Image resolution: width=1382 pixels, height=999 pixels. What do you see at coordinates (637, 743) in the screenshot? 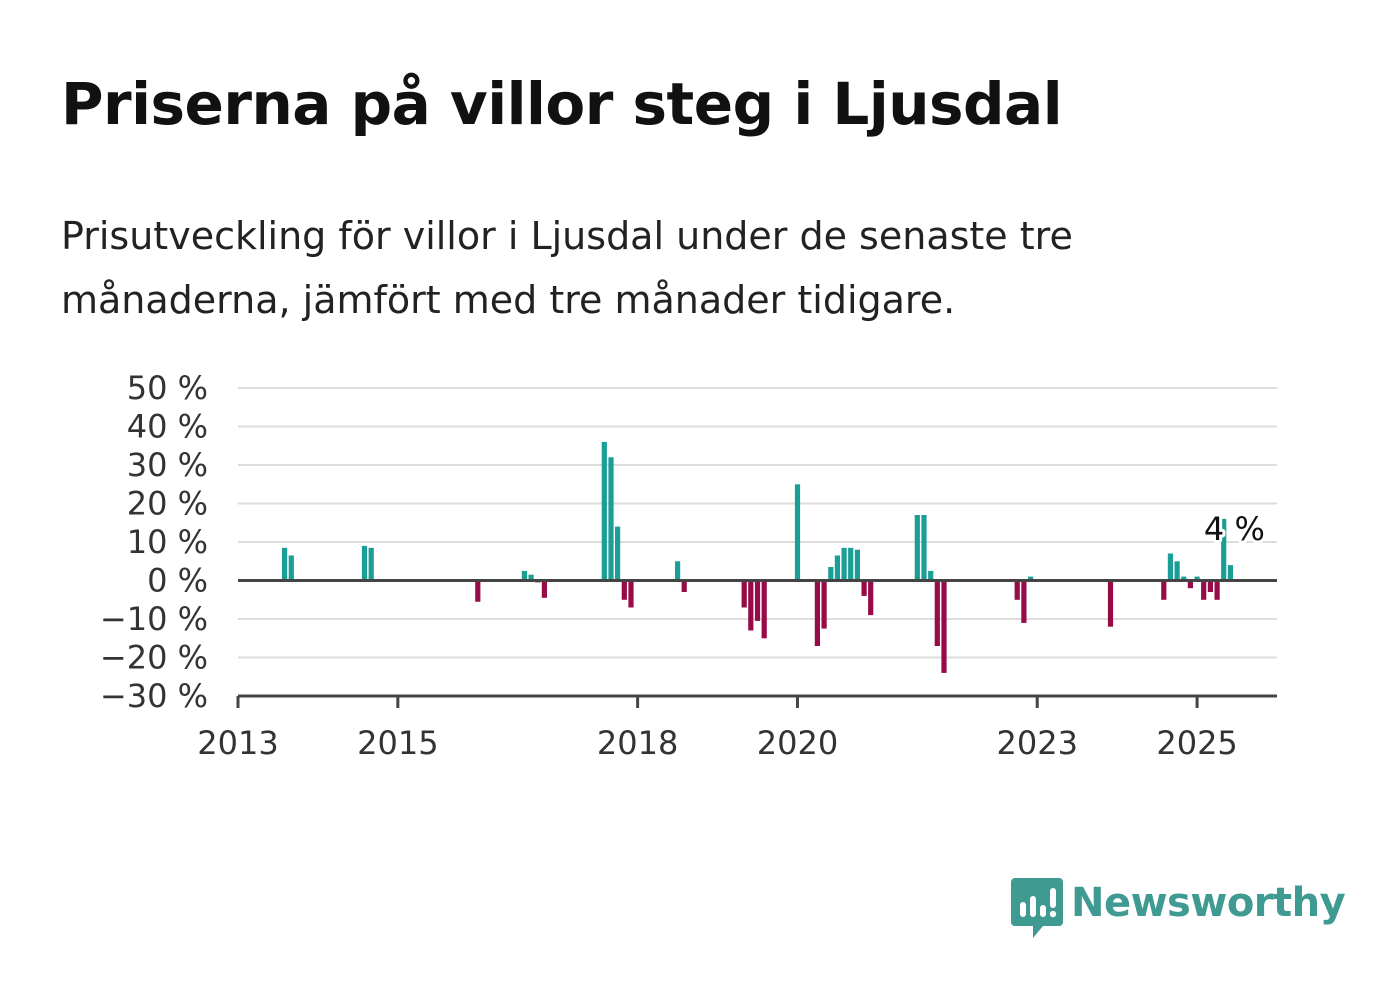
I see `x-tick-label: 2018` at bounding box center [637, 743].